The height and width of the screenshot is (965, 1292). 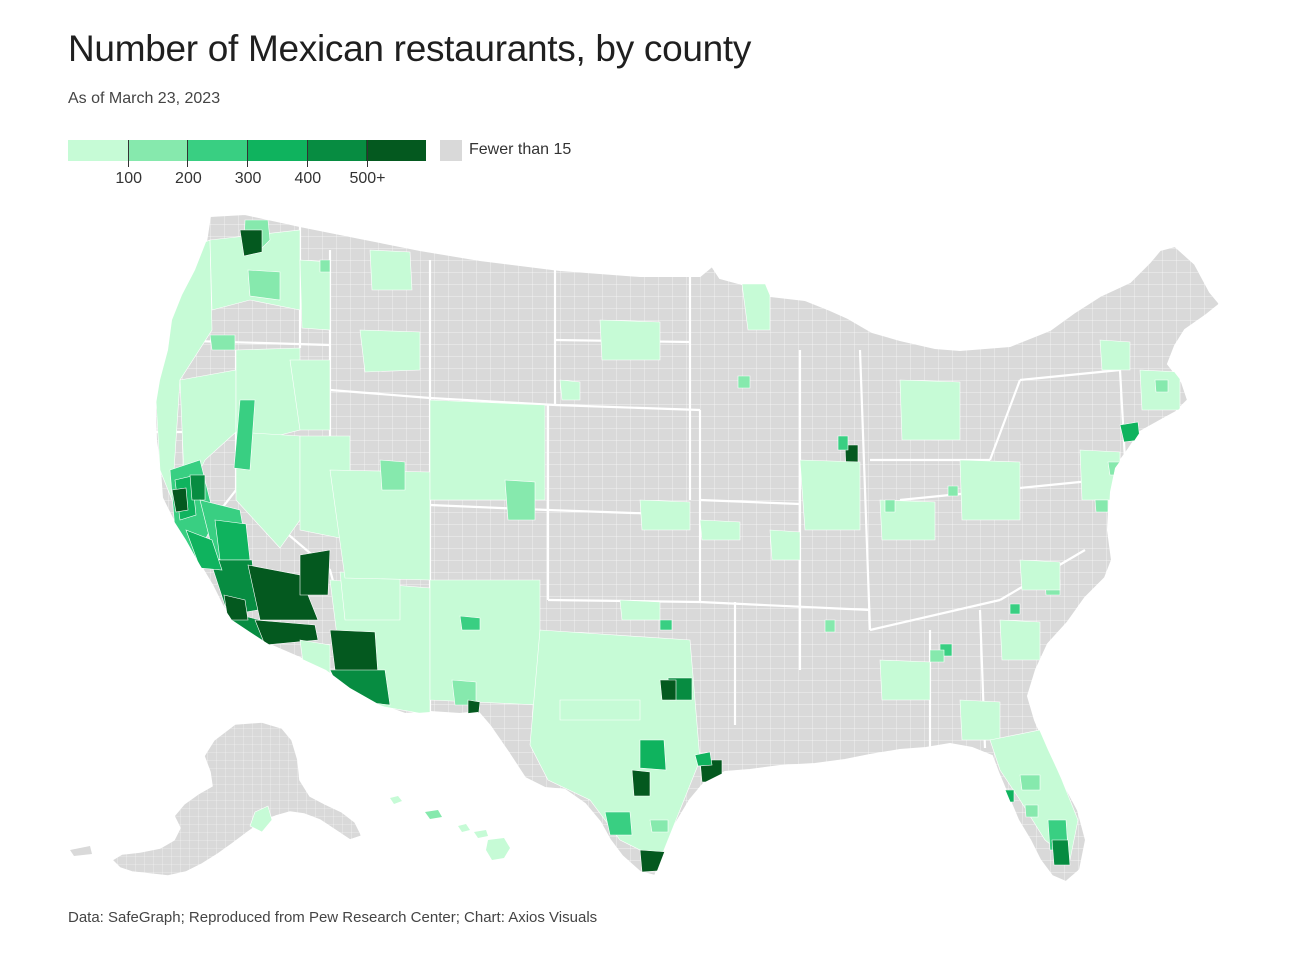 I want to click on legend-color-scale, so click(x=247, y=150).